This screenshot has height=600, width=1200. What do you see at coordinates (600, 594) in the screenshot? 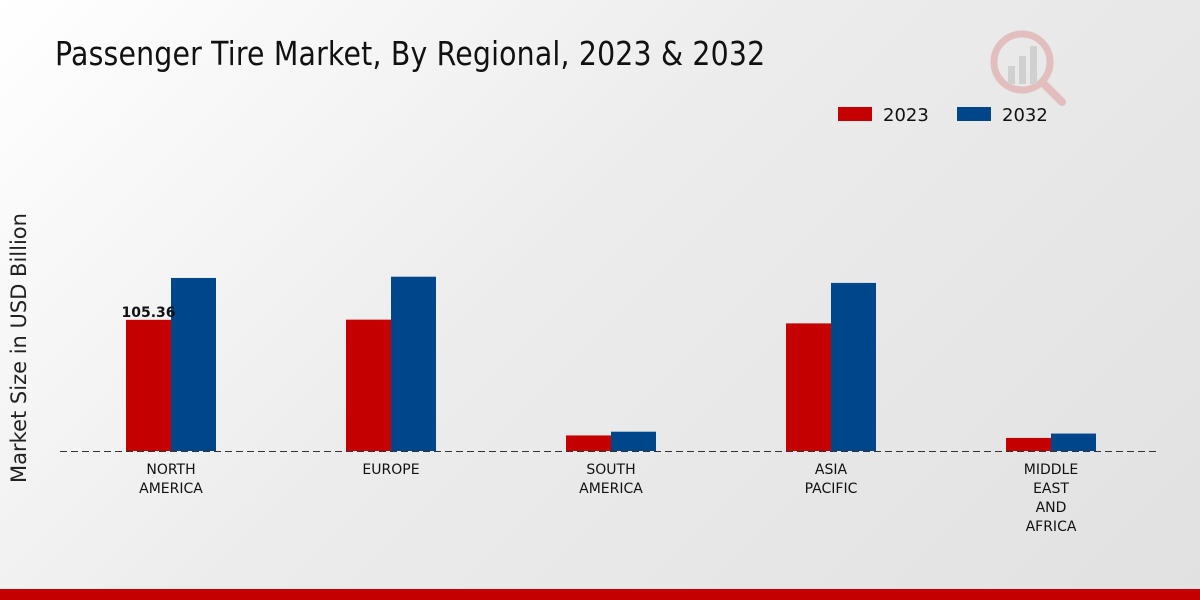
I see `bottom-accent-bar` at bounding box center [600, 594].